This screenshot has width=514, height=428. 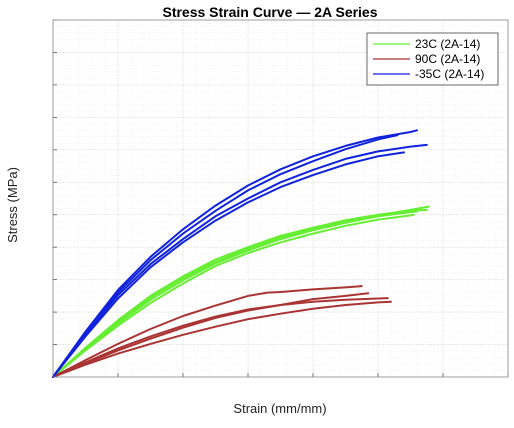 What do you see at coordinates (447, 44) in the screenshot?
I see `legend-label: 23C (2A-14)` at bounding box center [447, 44].